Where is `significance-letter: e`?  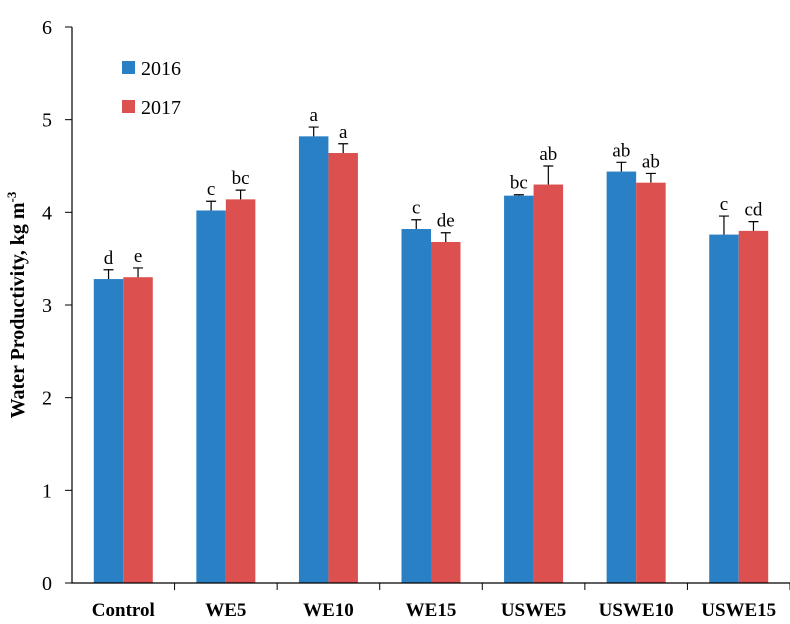
significance-letter: e is located at coordinates (138, 256).